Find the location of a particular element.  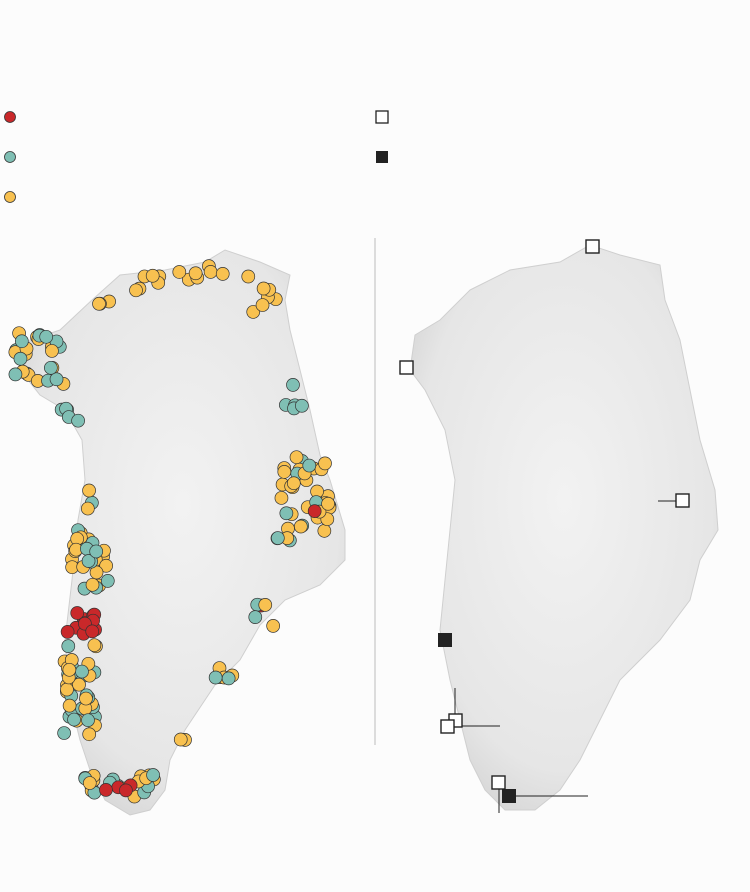

legend-swatch-filled-square is located at coordinates (382, 157).